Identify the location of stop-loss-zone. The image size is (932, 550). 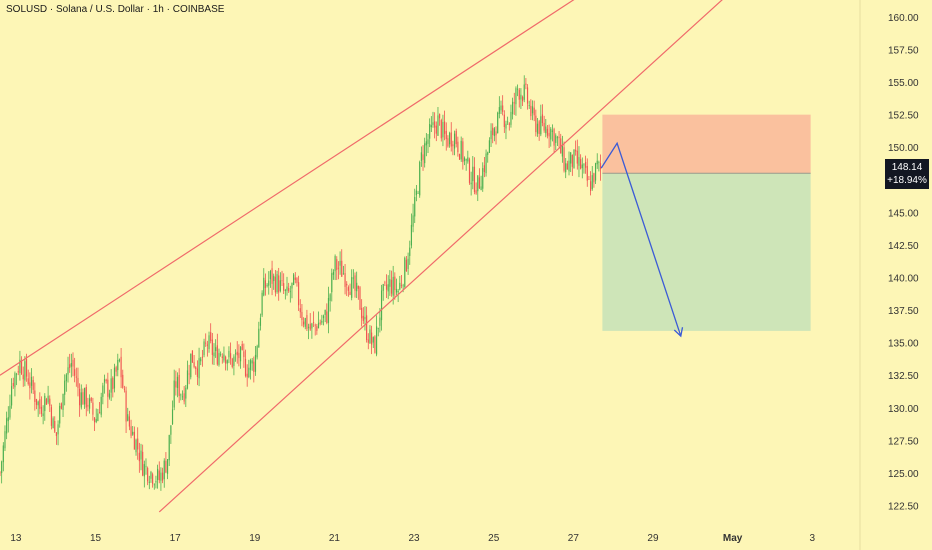
(706, 144).